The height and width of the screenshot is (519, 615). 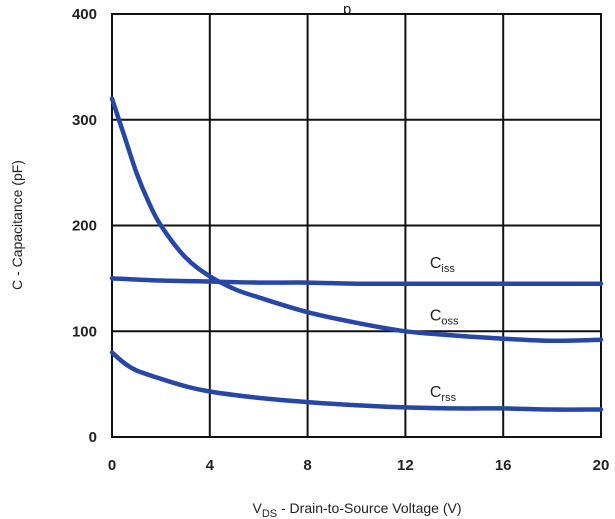 What do you see at coordinates (347, 9) in the screenshot?
I see `chart-title-fragment: p` at bounding box center [347, 9].